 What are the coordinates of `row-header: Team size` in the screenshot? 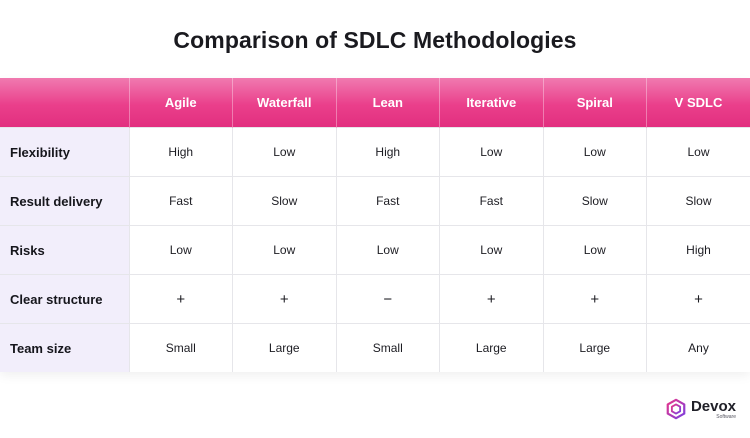 It's located at (65, 347).